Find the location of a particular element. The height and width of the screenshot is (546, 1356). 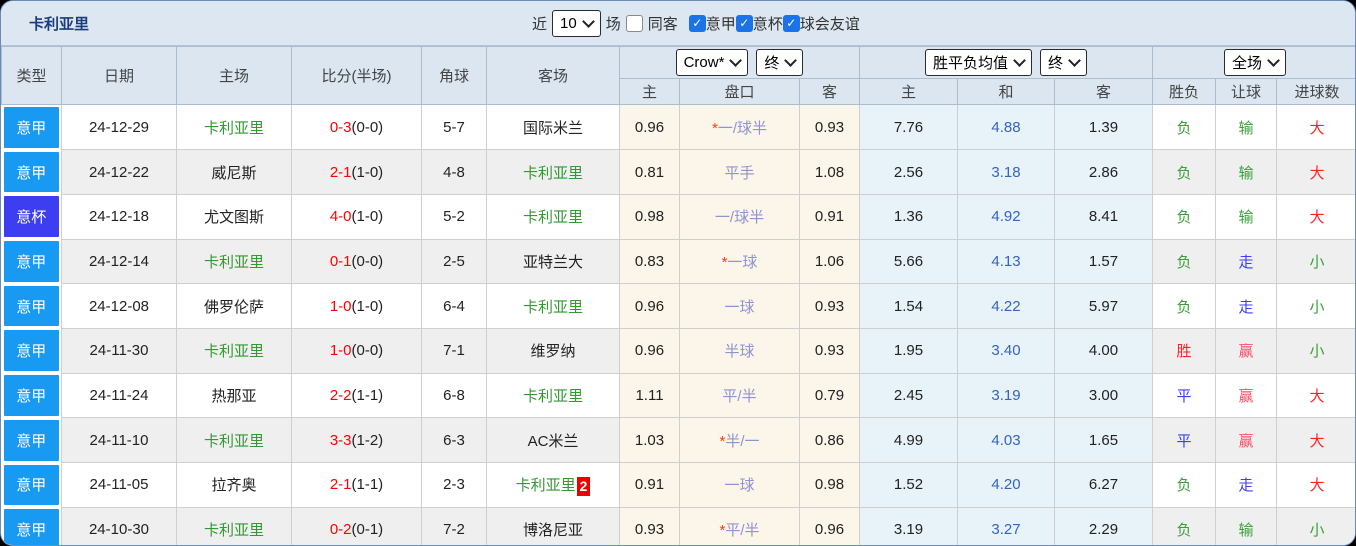

cell-odds-away: 0.79 is located at coordinates (829, 395).